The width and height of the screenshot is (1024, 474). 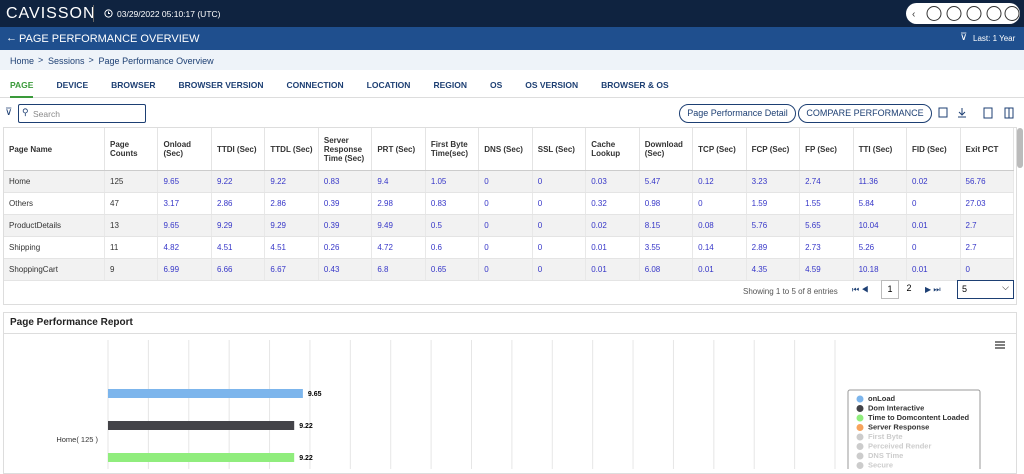 I want to click on table-cell: 125, so click(x=131, y=181).